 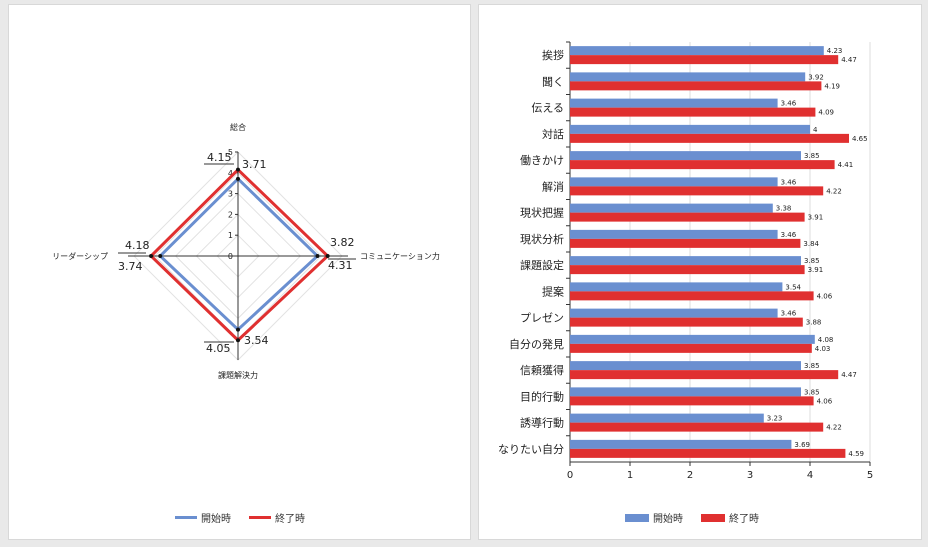 What do you see at coordinates (744, 519) in the screenshot?
I see `bar-legend-end-label: 終了時` at bounding box center [744, 519].